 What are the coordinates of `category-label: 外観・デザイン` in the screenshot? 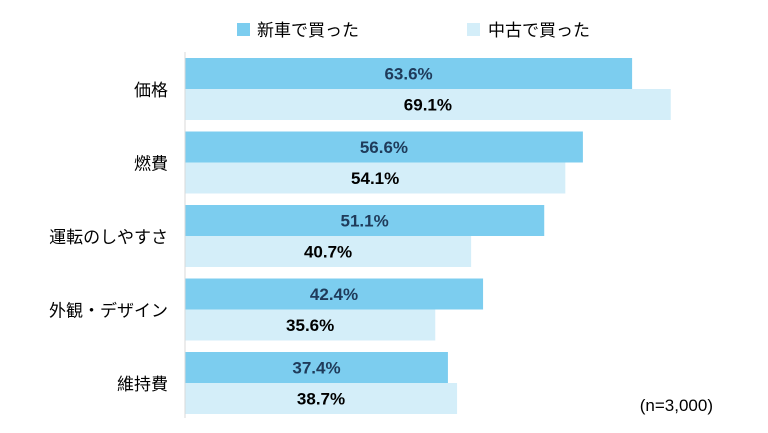 It's located at (108, 311).